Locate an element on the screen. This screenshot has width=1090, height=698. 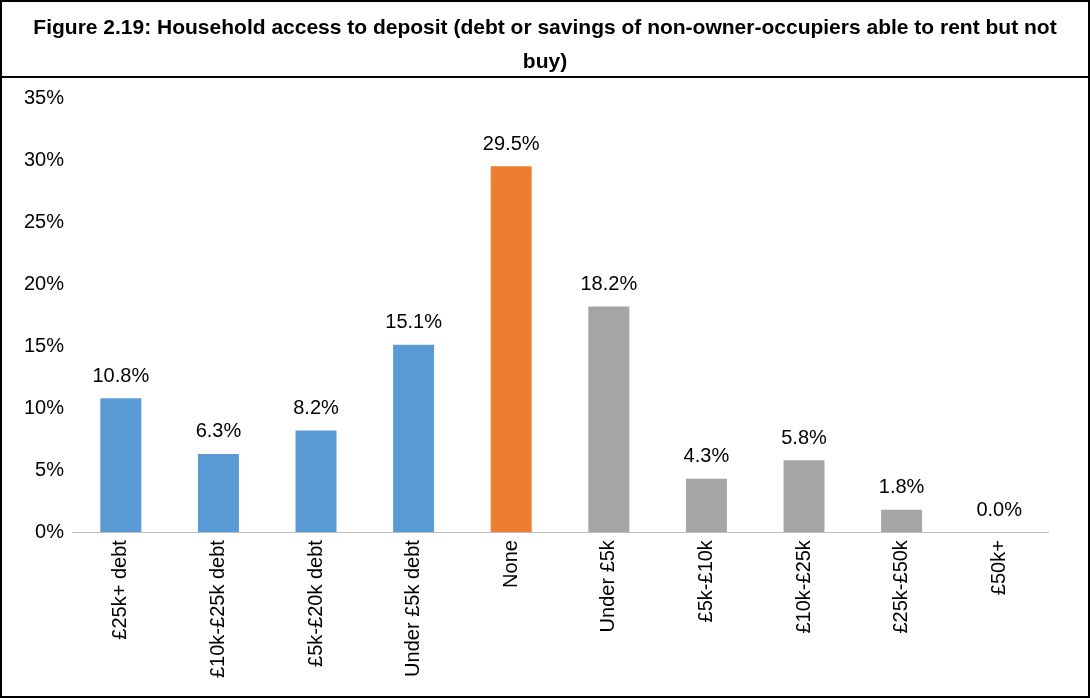
chart-title: Figure 2.19: Household access to deposit (debt or savings of non-owner-occupiers able to rent but not buy) is located at coordinates (545, 40).